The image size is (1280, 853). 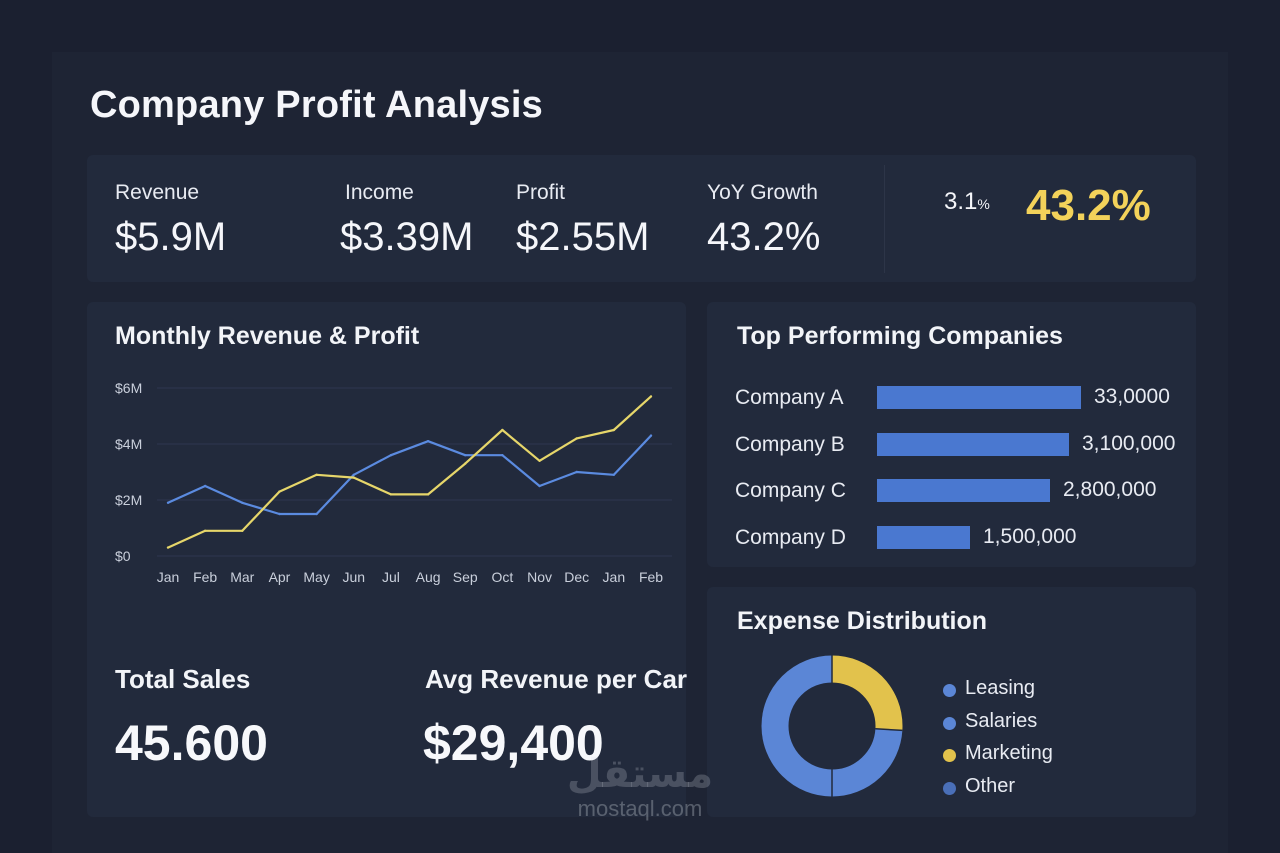 What do you see at coordinates (889, 729) in the screenshot?
I see `donut-separator` at bounding box center [889, 729].